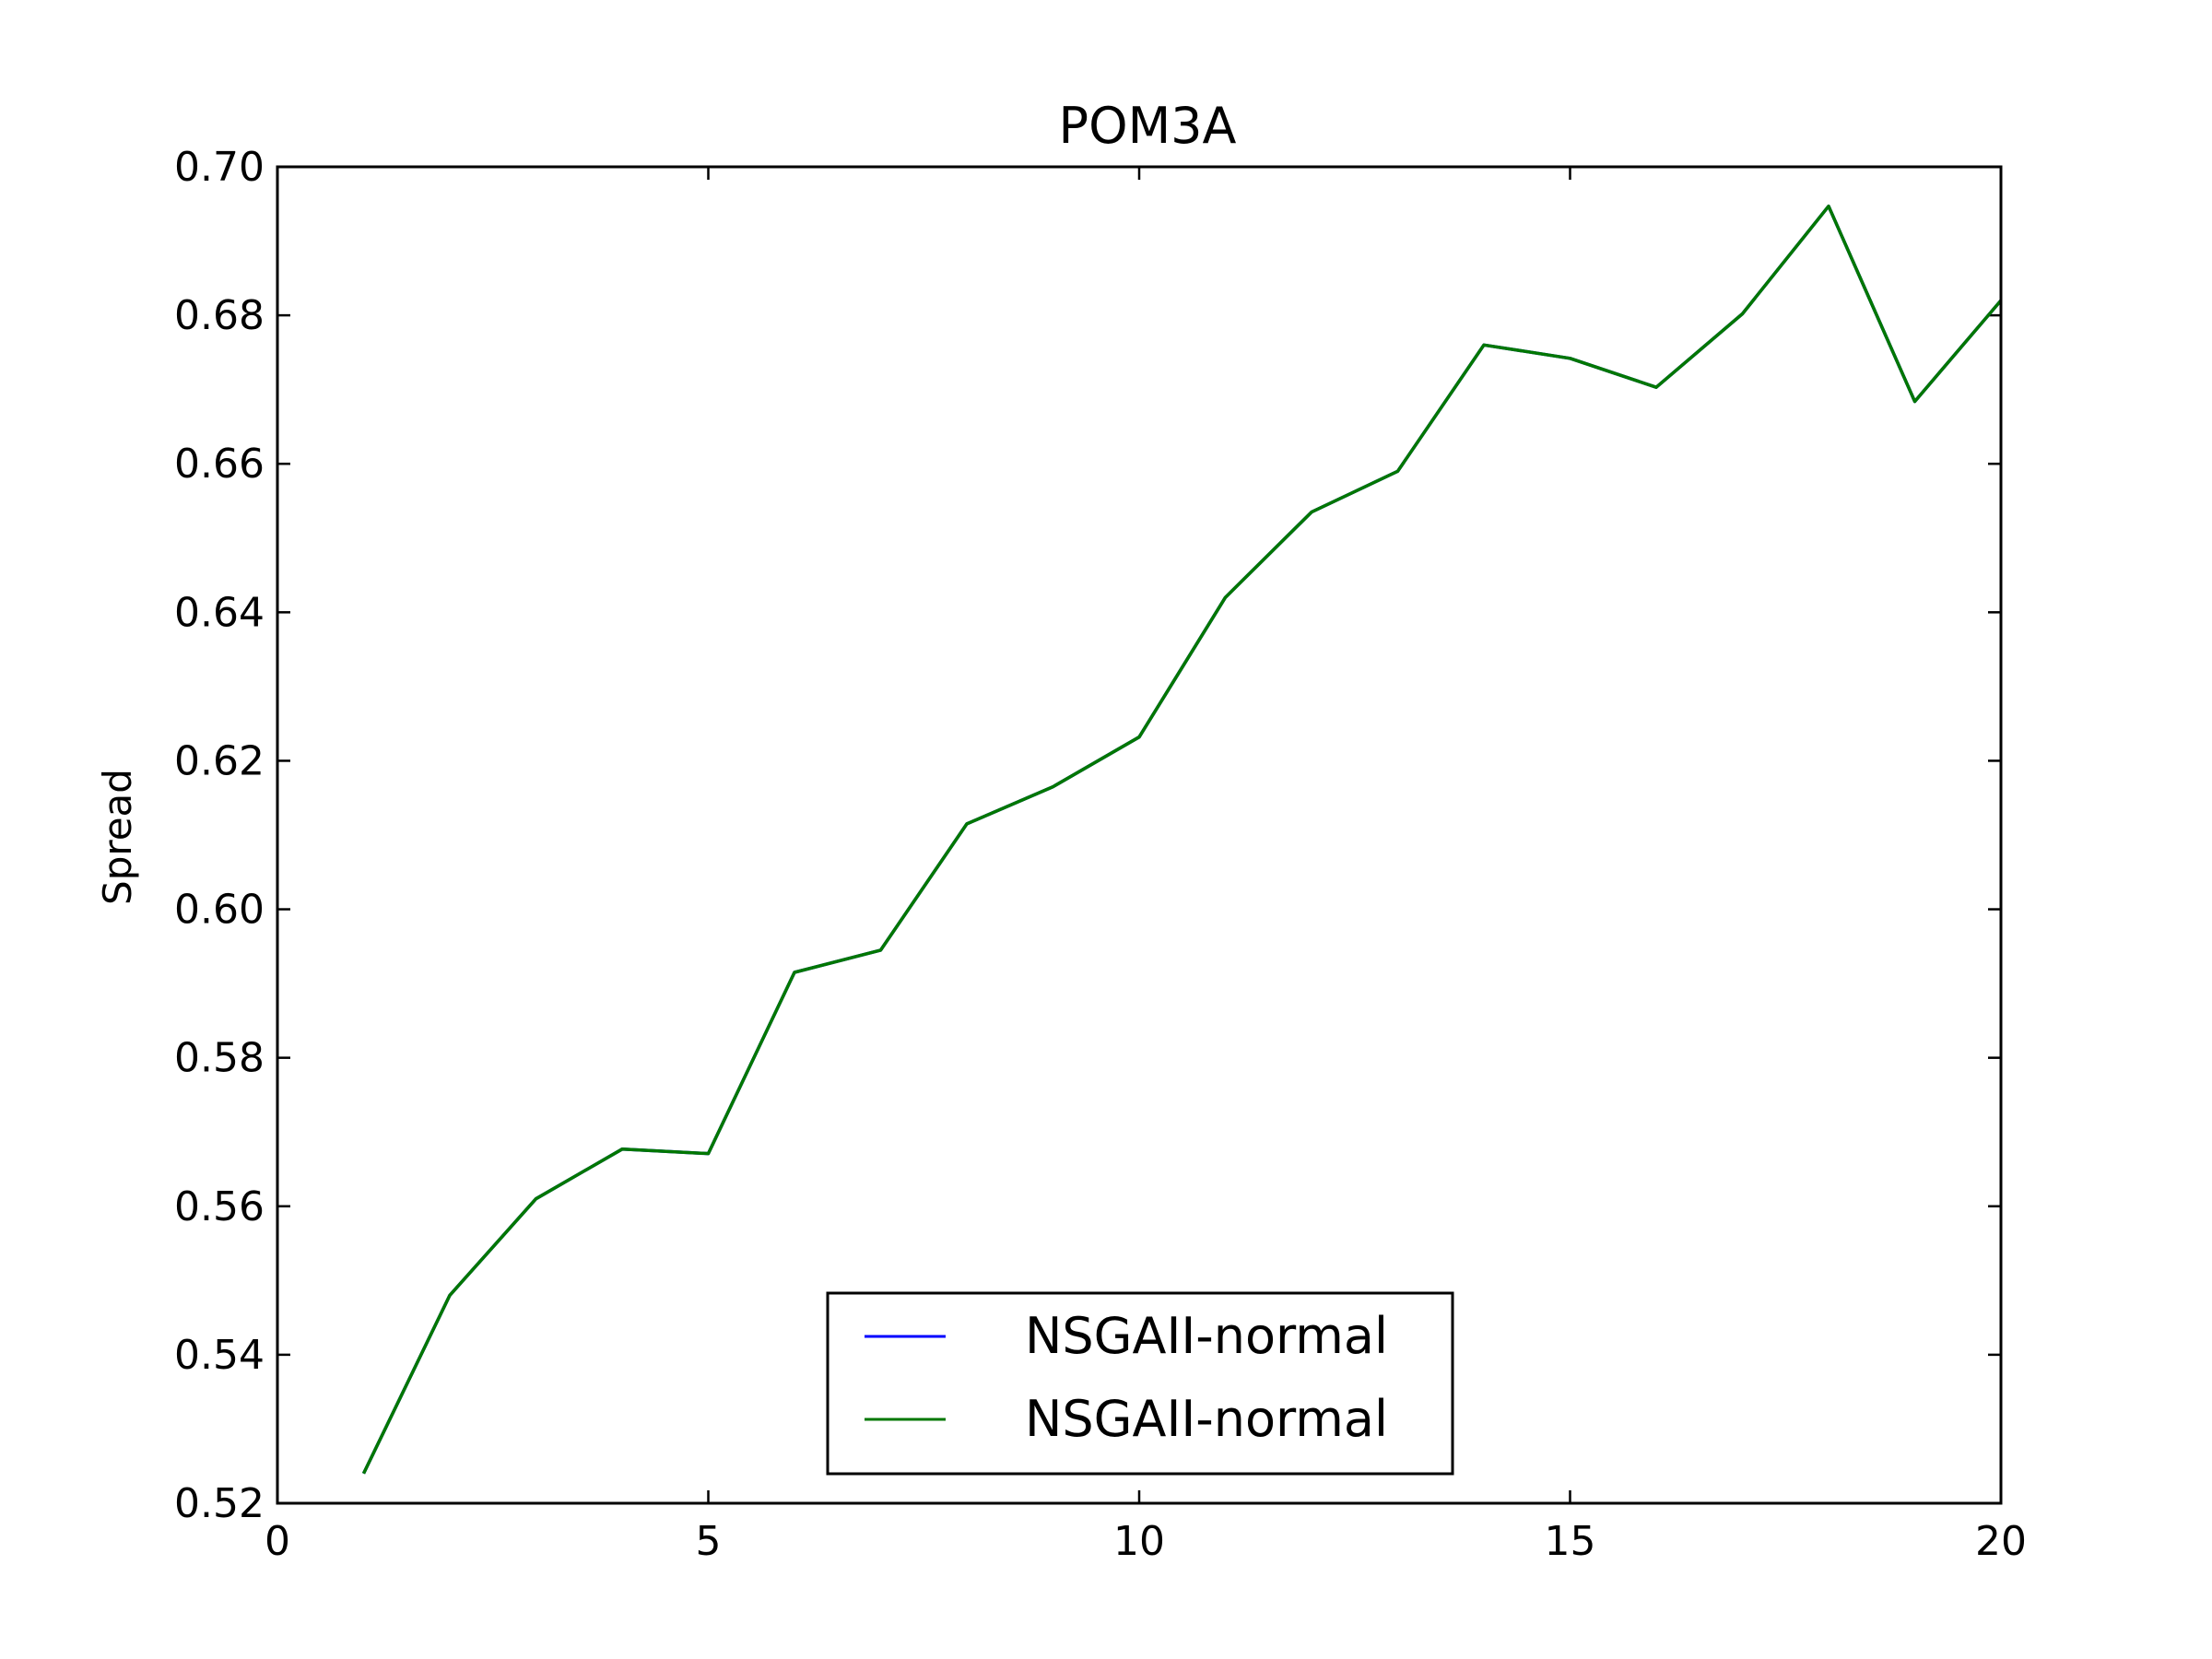 The width and height of the screenshot is (2212, 1659). I want to click on y-tick-label: 0.52, so click(219, 1503).